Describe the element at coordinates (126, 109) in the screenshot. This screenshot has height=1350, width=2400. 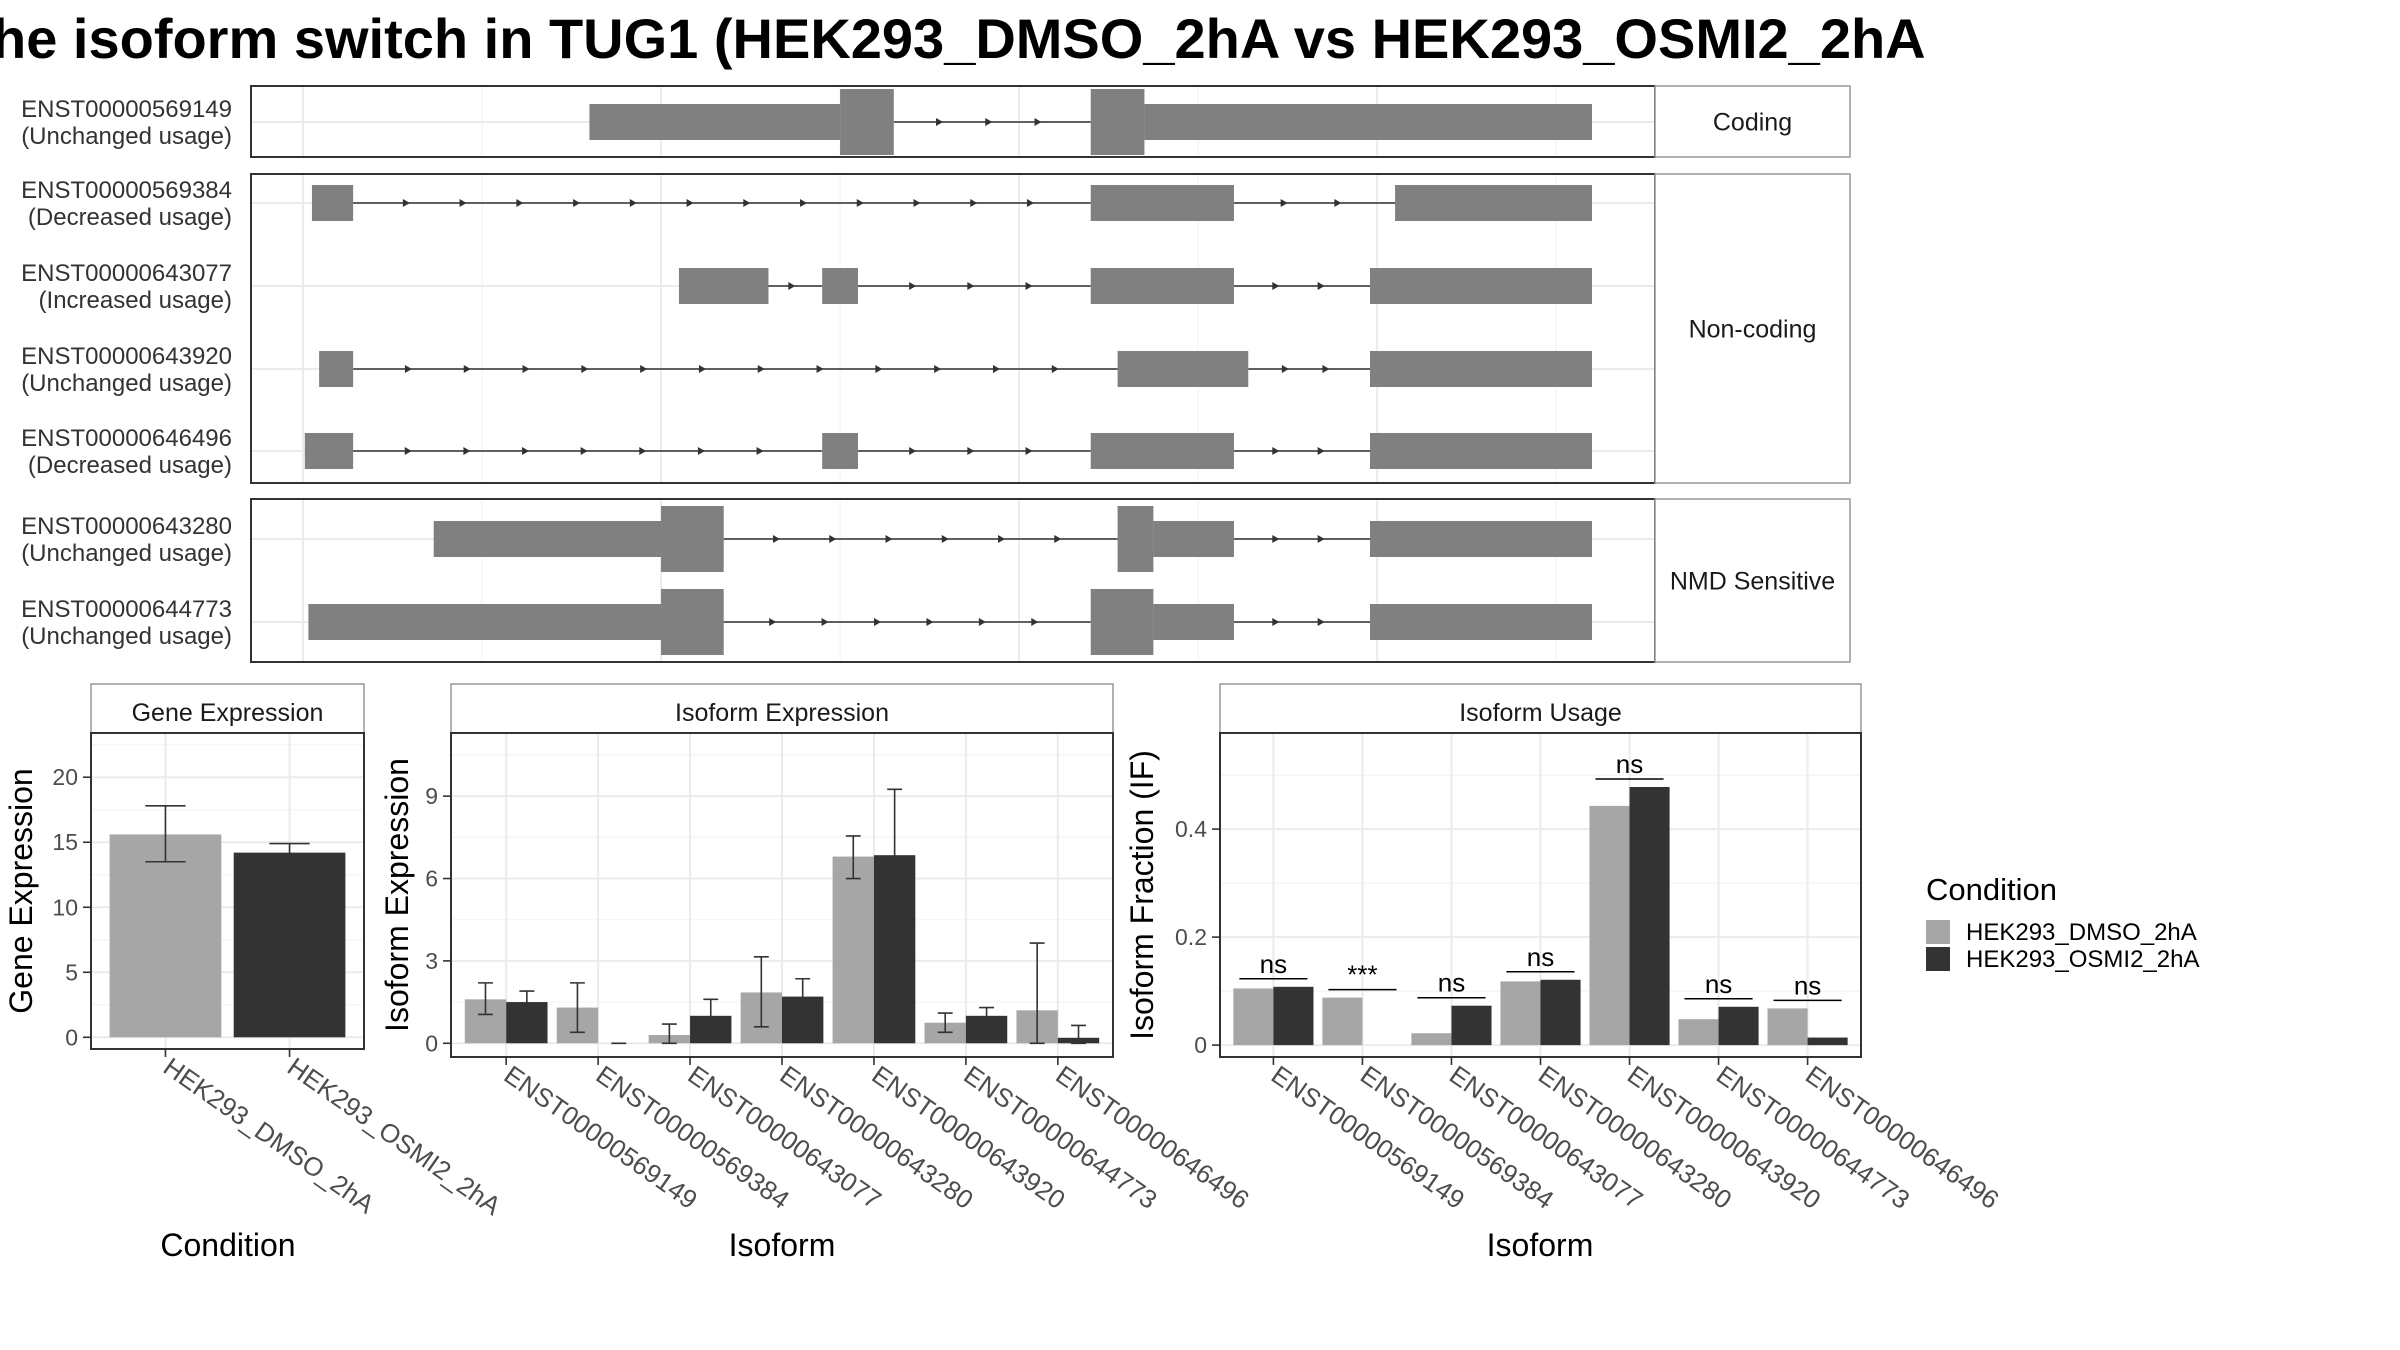
I see `isoform-id-label: ENST00000569149` at that location.